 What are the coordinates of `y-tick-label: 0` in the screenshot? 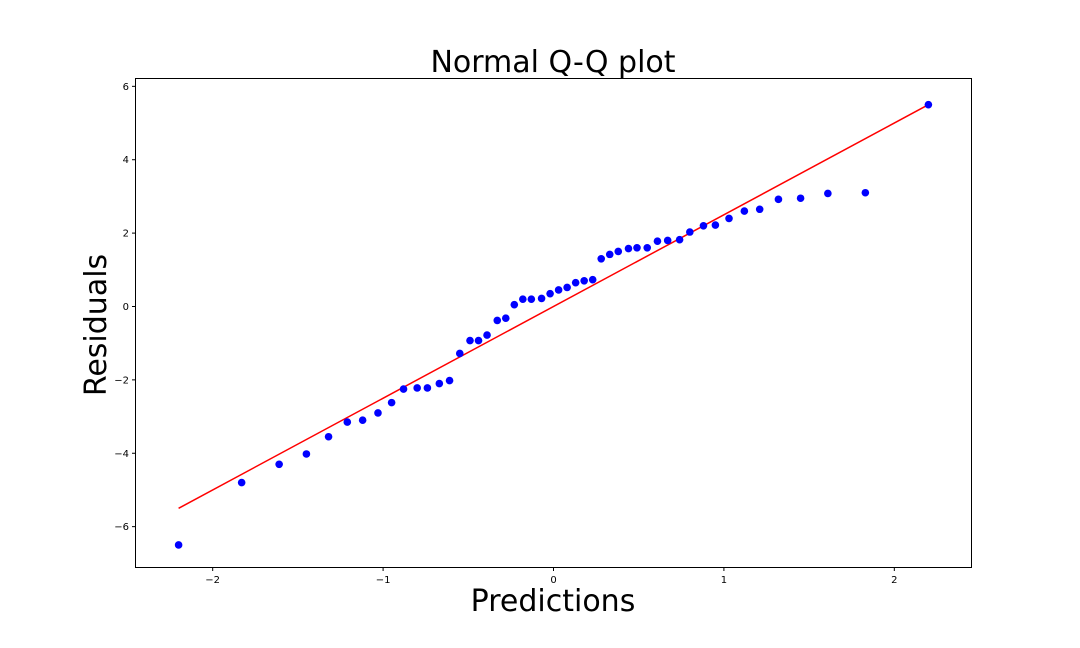 It's located at (126, 307).